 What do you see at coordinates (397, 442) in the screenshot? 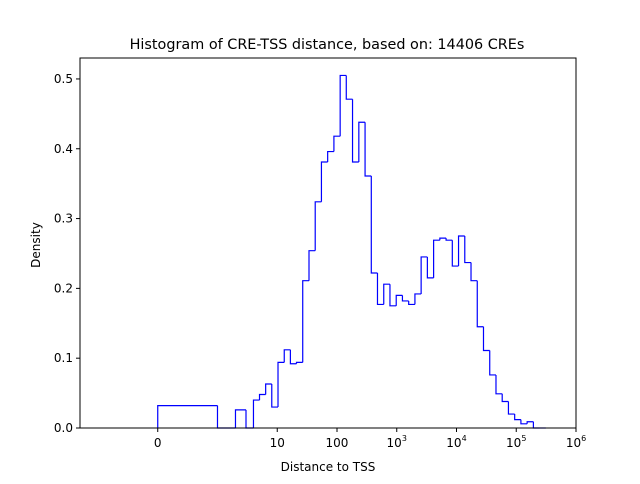
I see `x-tick-label: 10³` at bounding box center [397, 442].